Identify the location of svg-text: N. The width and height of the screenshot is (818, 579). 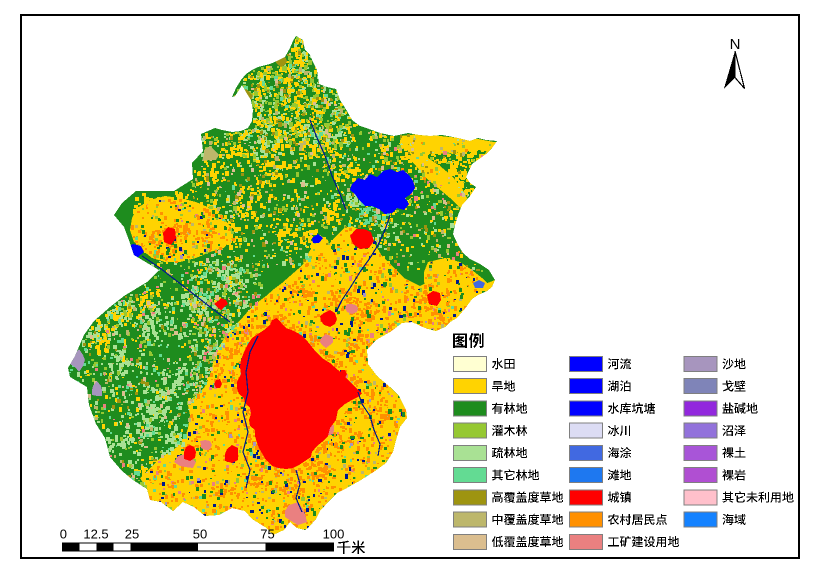
(735, 44).